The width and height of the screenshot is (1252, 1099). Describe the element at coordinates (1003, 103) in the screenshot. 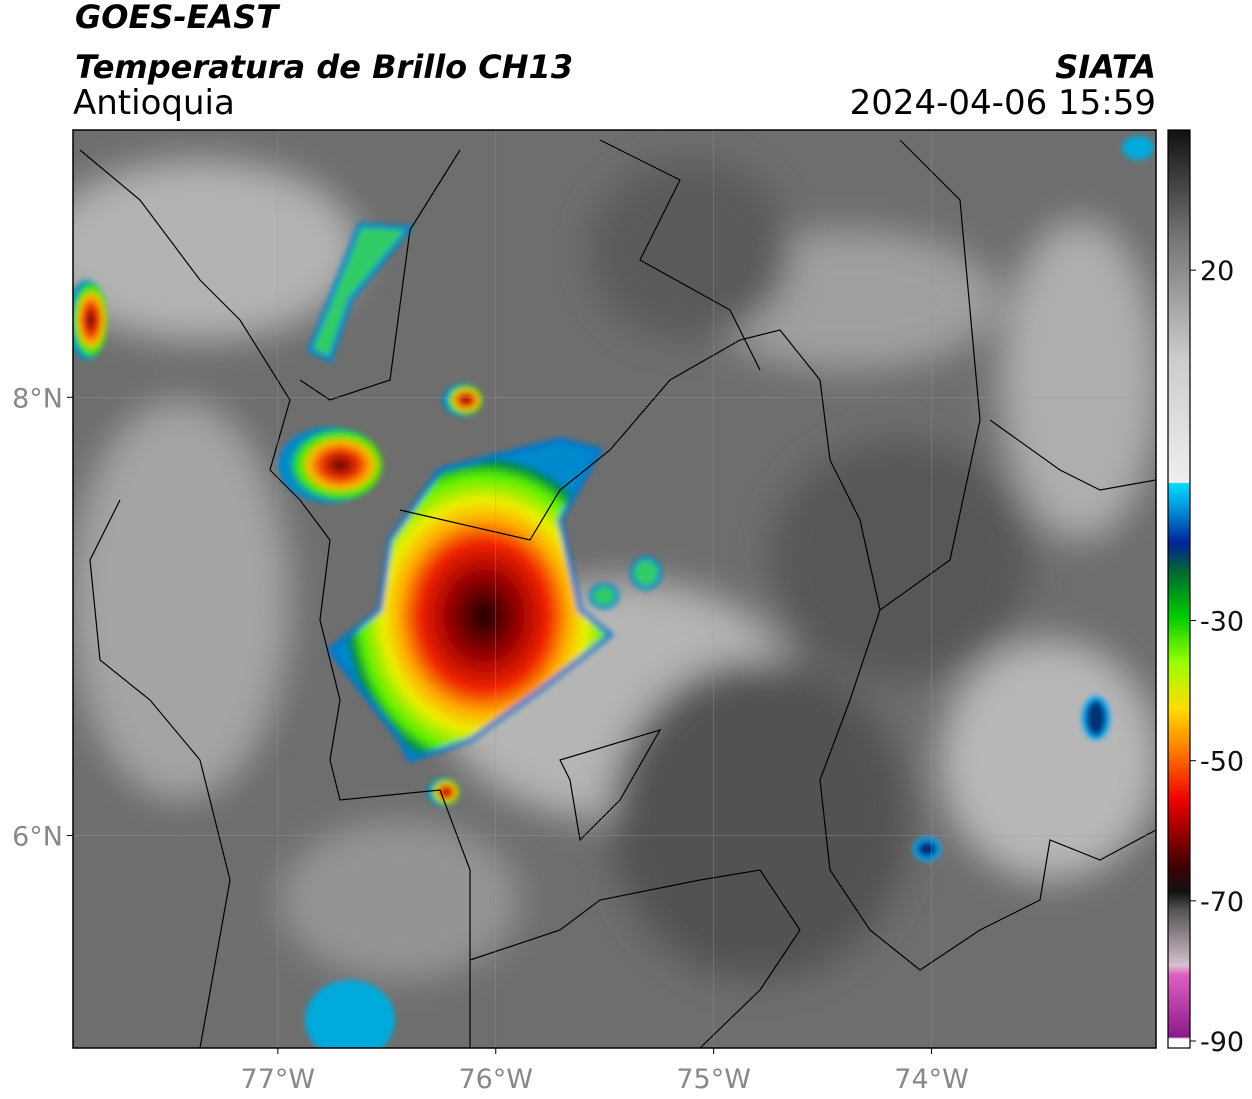

I see `datetime: 2024-04-06 15:59` at that location.